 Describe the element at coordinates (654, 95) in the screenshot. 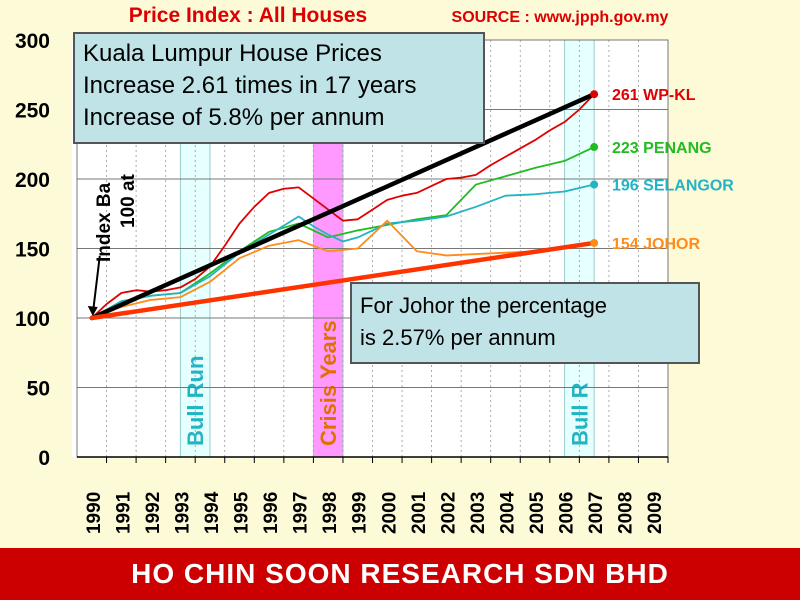

I see `series-end-label-wp-kl: 261 WP-KL` at that location.